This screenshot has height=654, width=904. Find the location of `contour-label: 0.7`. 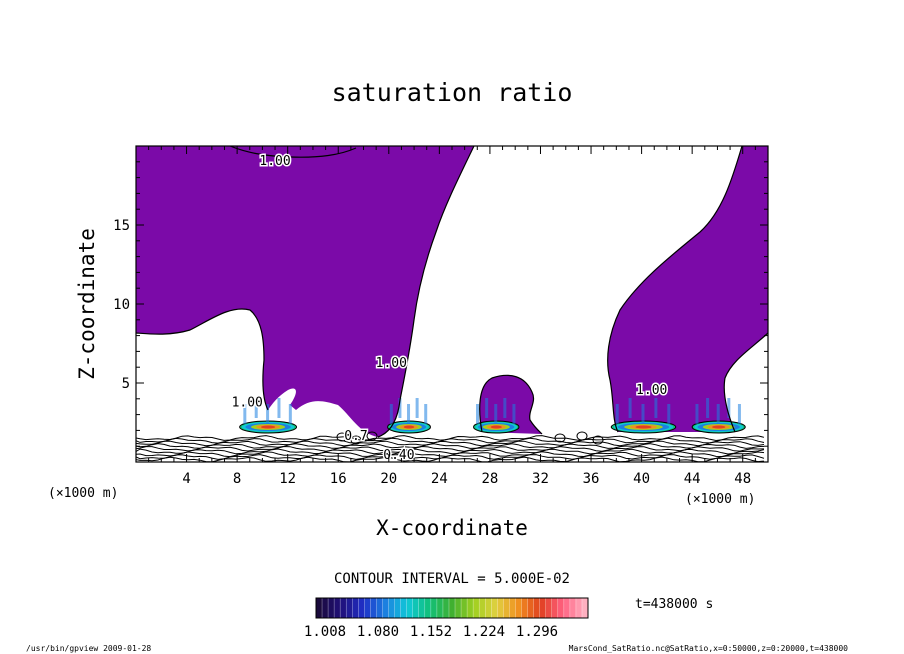

contour-label: 0.7 is located at coordinates (355, 436).